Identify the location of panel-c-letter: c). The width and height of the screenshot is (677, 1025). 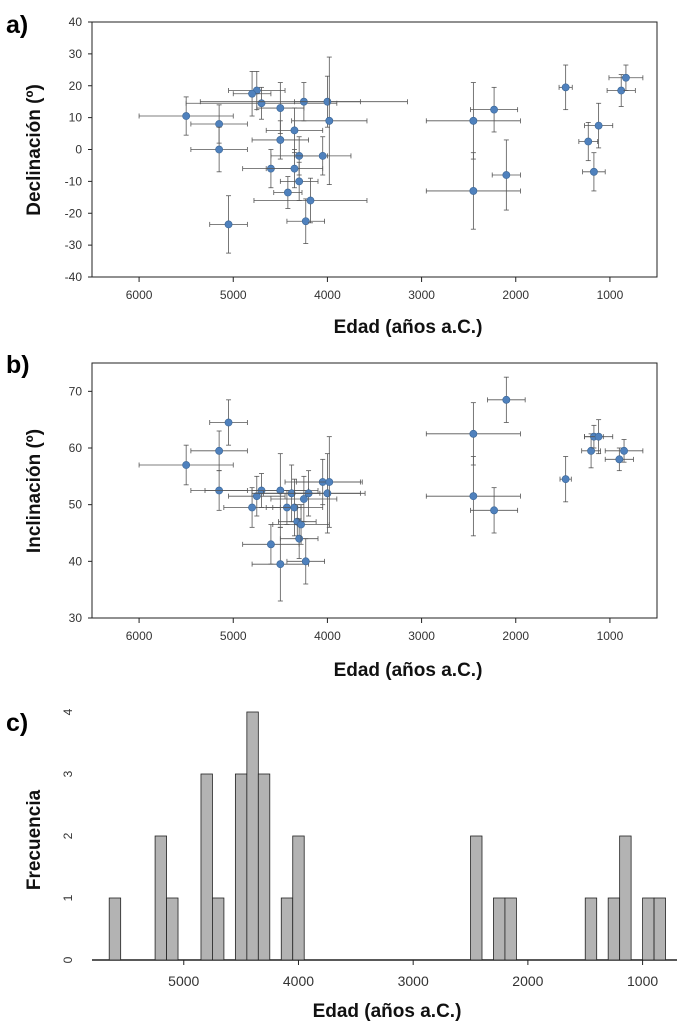
(17, 723).